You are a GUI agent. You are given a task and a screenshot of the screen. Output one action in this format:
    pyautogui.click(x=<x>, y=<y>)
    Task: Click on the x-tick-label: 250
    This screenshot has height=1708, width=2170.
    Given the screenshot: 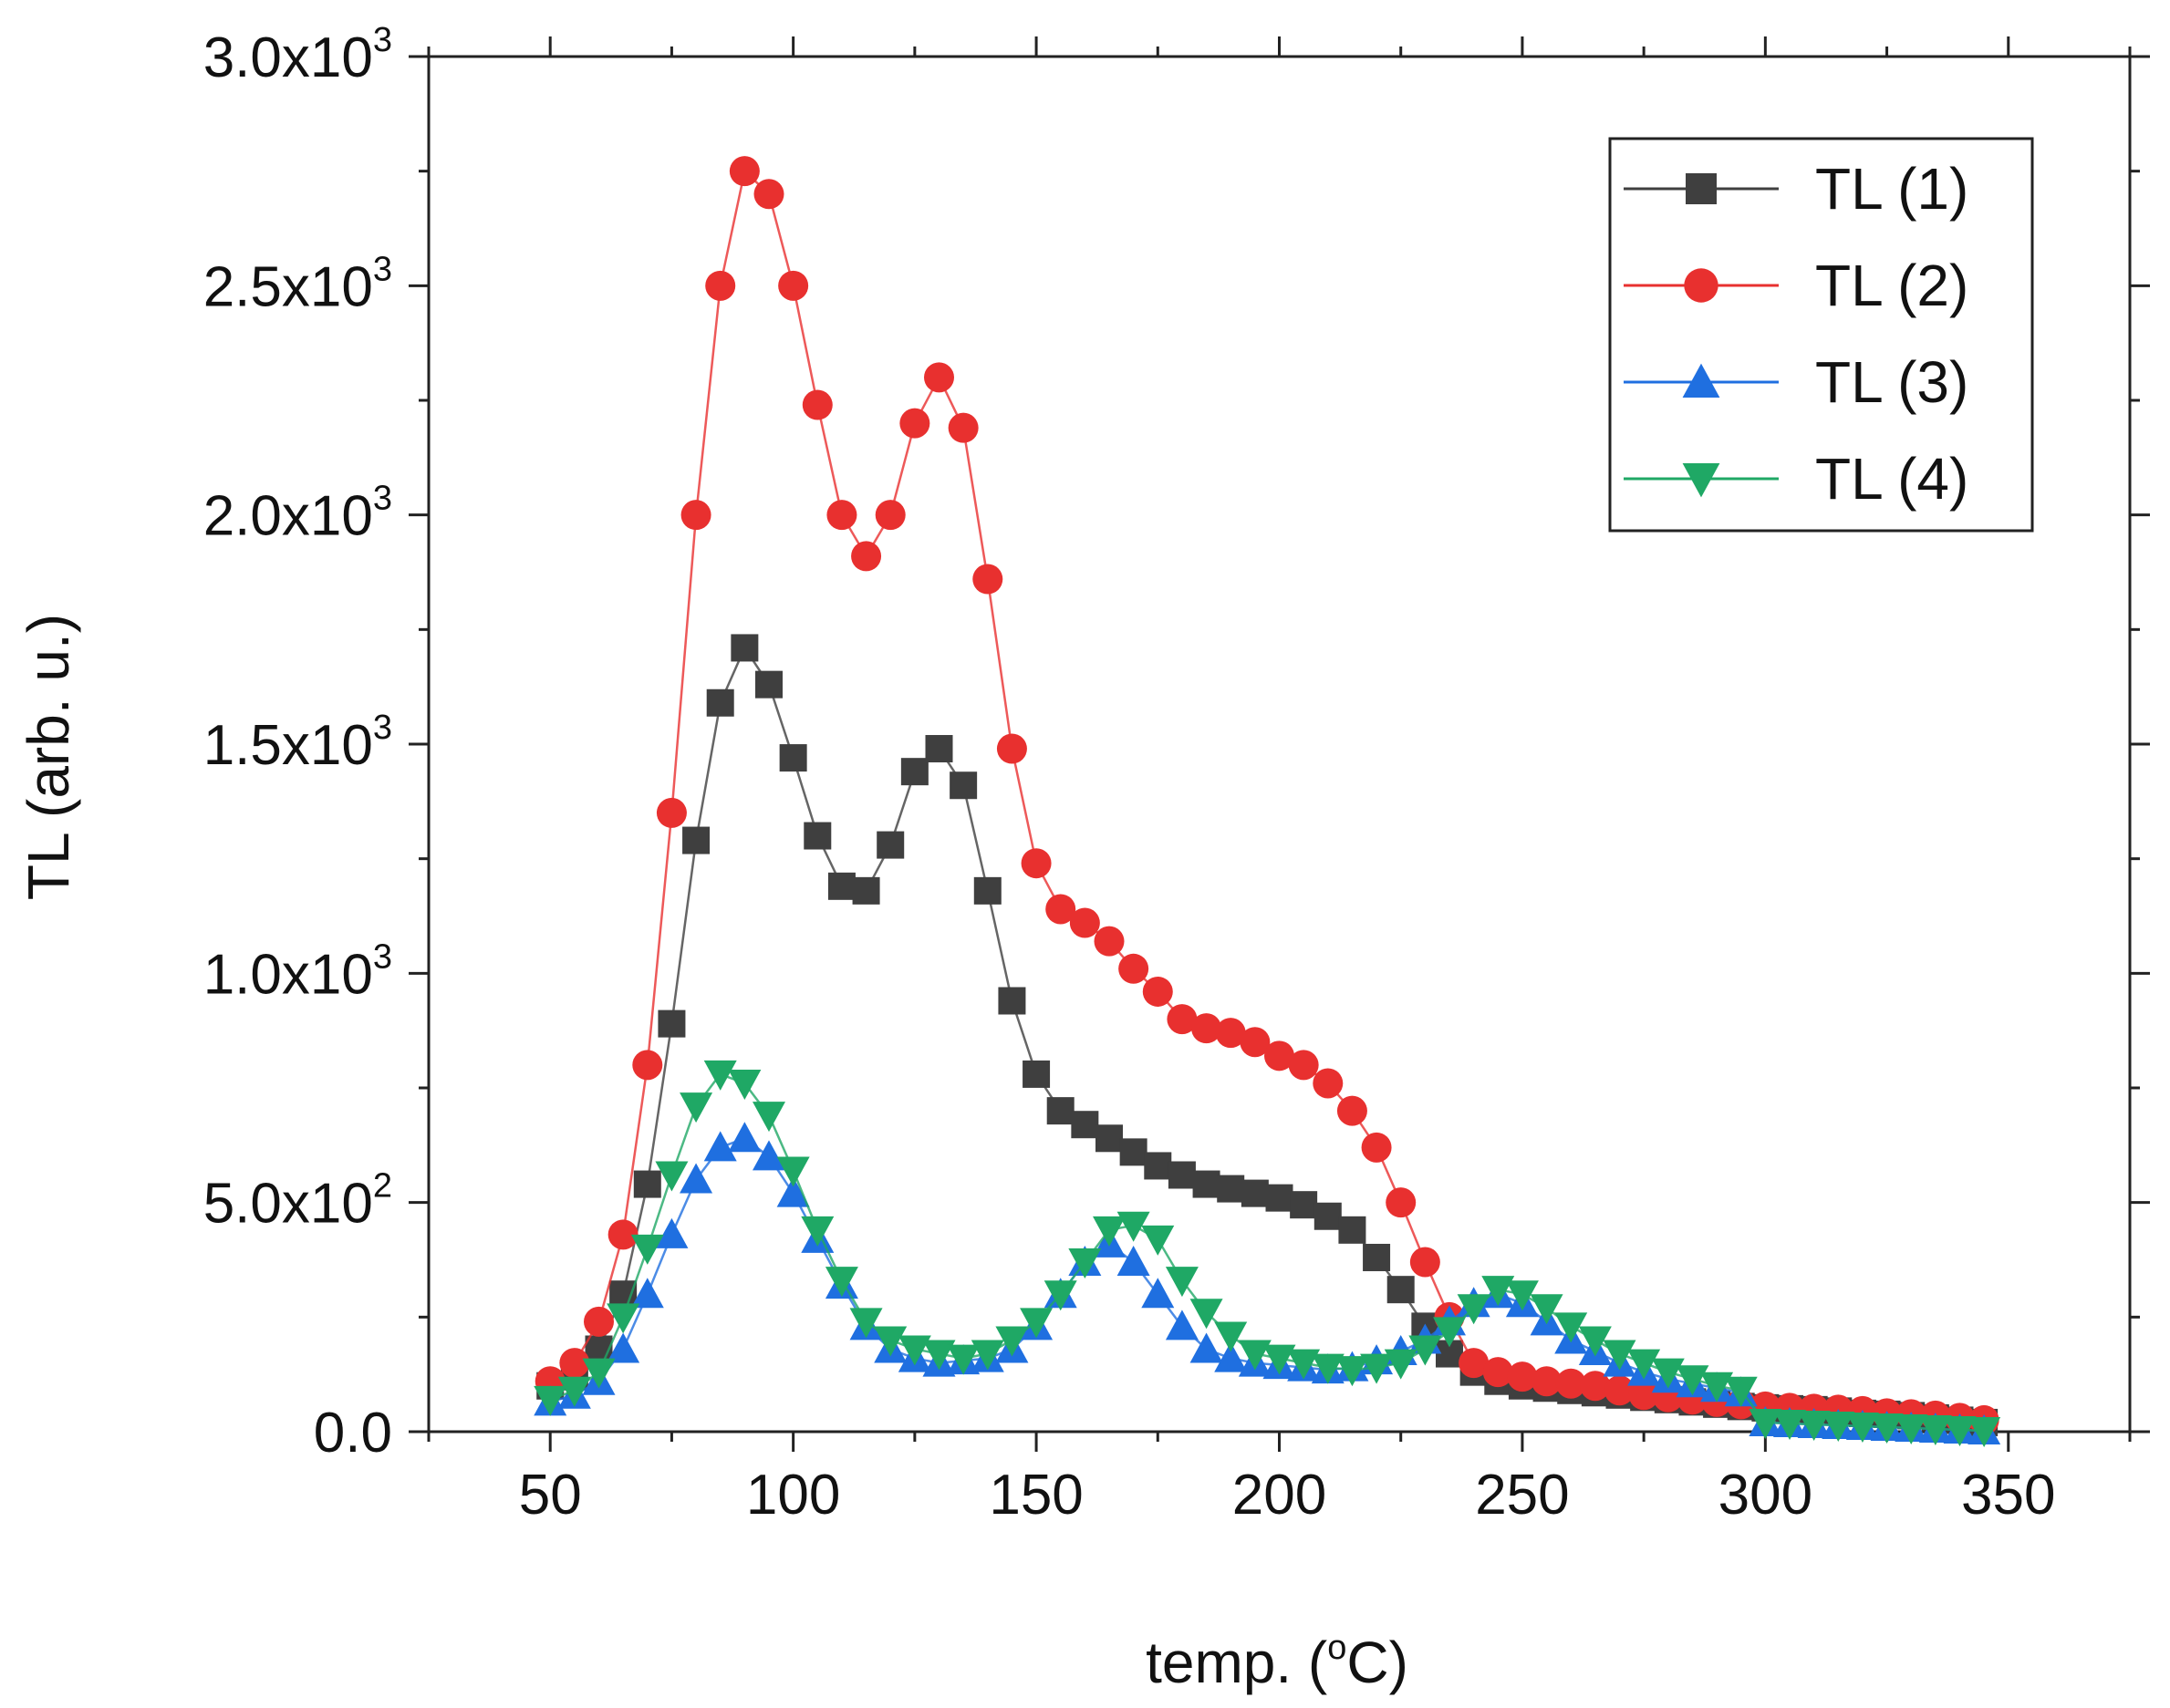 What is the action you would take?
    pyautogui.click(x=1522, y=1495)
    